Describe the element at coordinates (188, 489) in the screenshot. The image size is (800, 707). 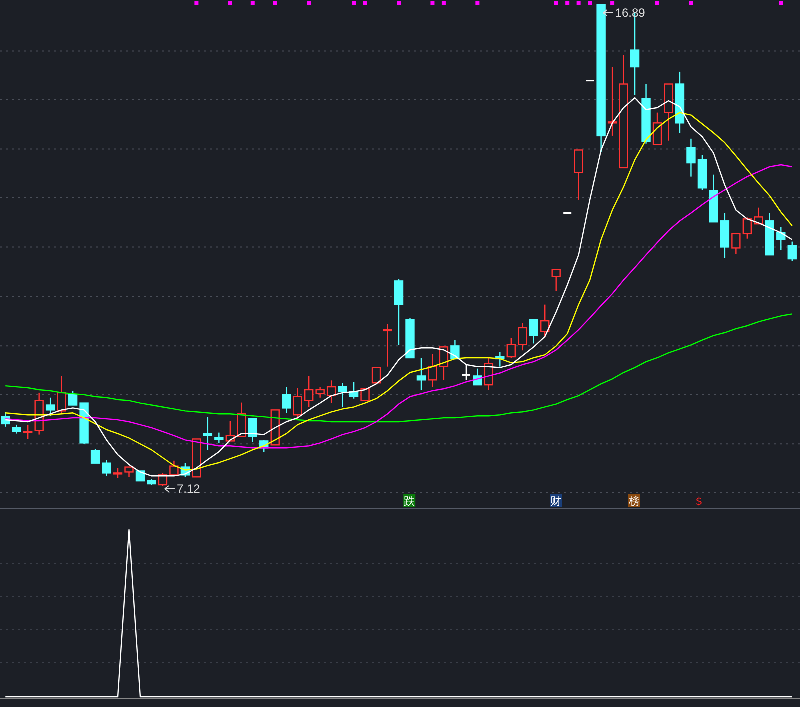
I see `annotation: 7.12` at that location.